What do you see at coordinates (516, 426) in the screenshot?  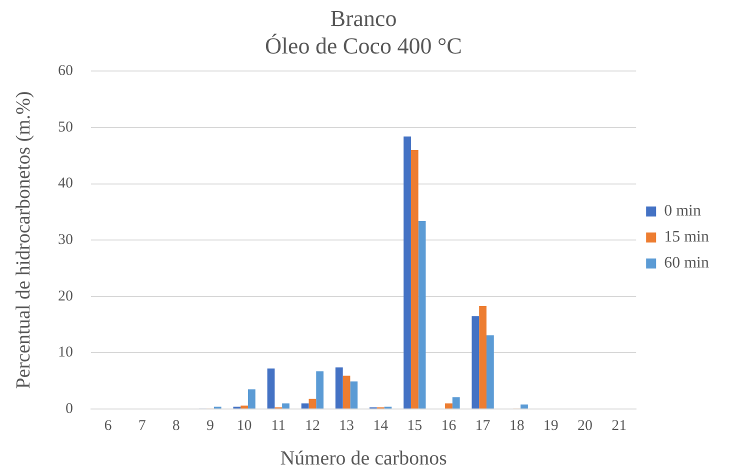 I see `x-tick-label: 18` at bounding box center [516, 426].